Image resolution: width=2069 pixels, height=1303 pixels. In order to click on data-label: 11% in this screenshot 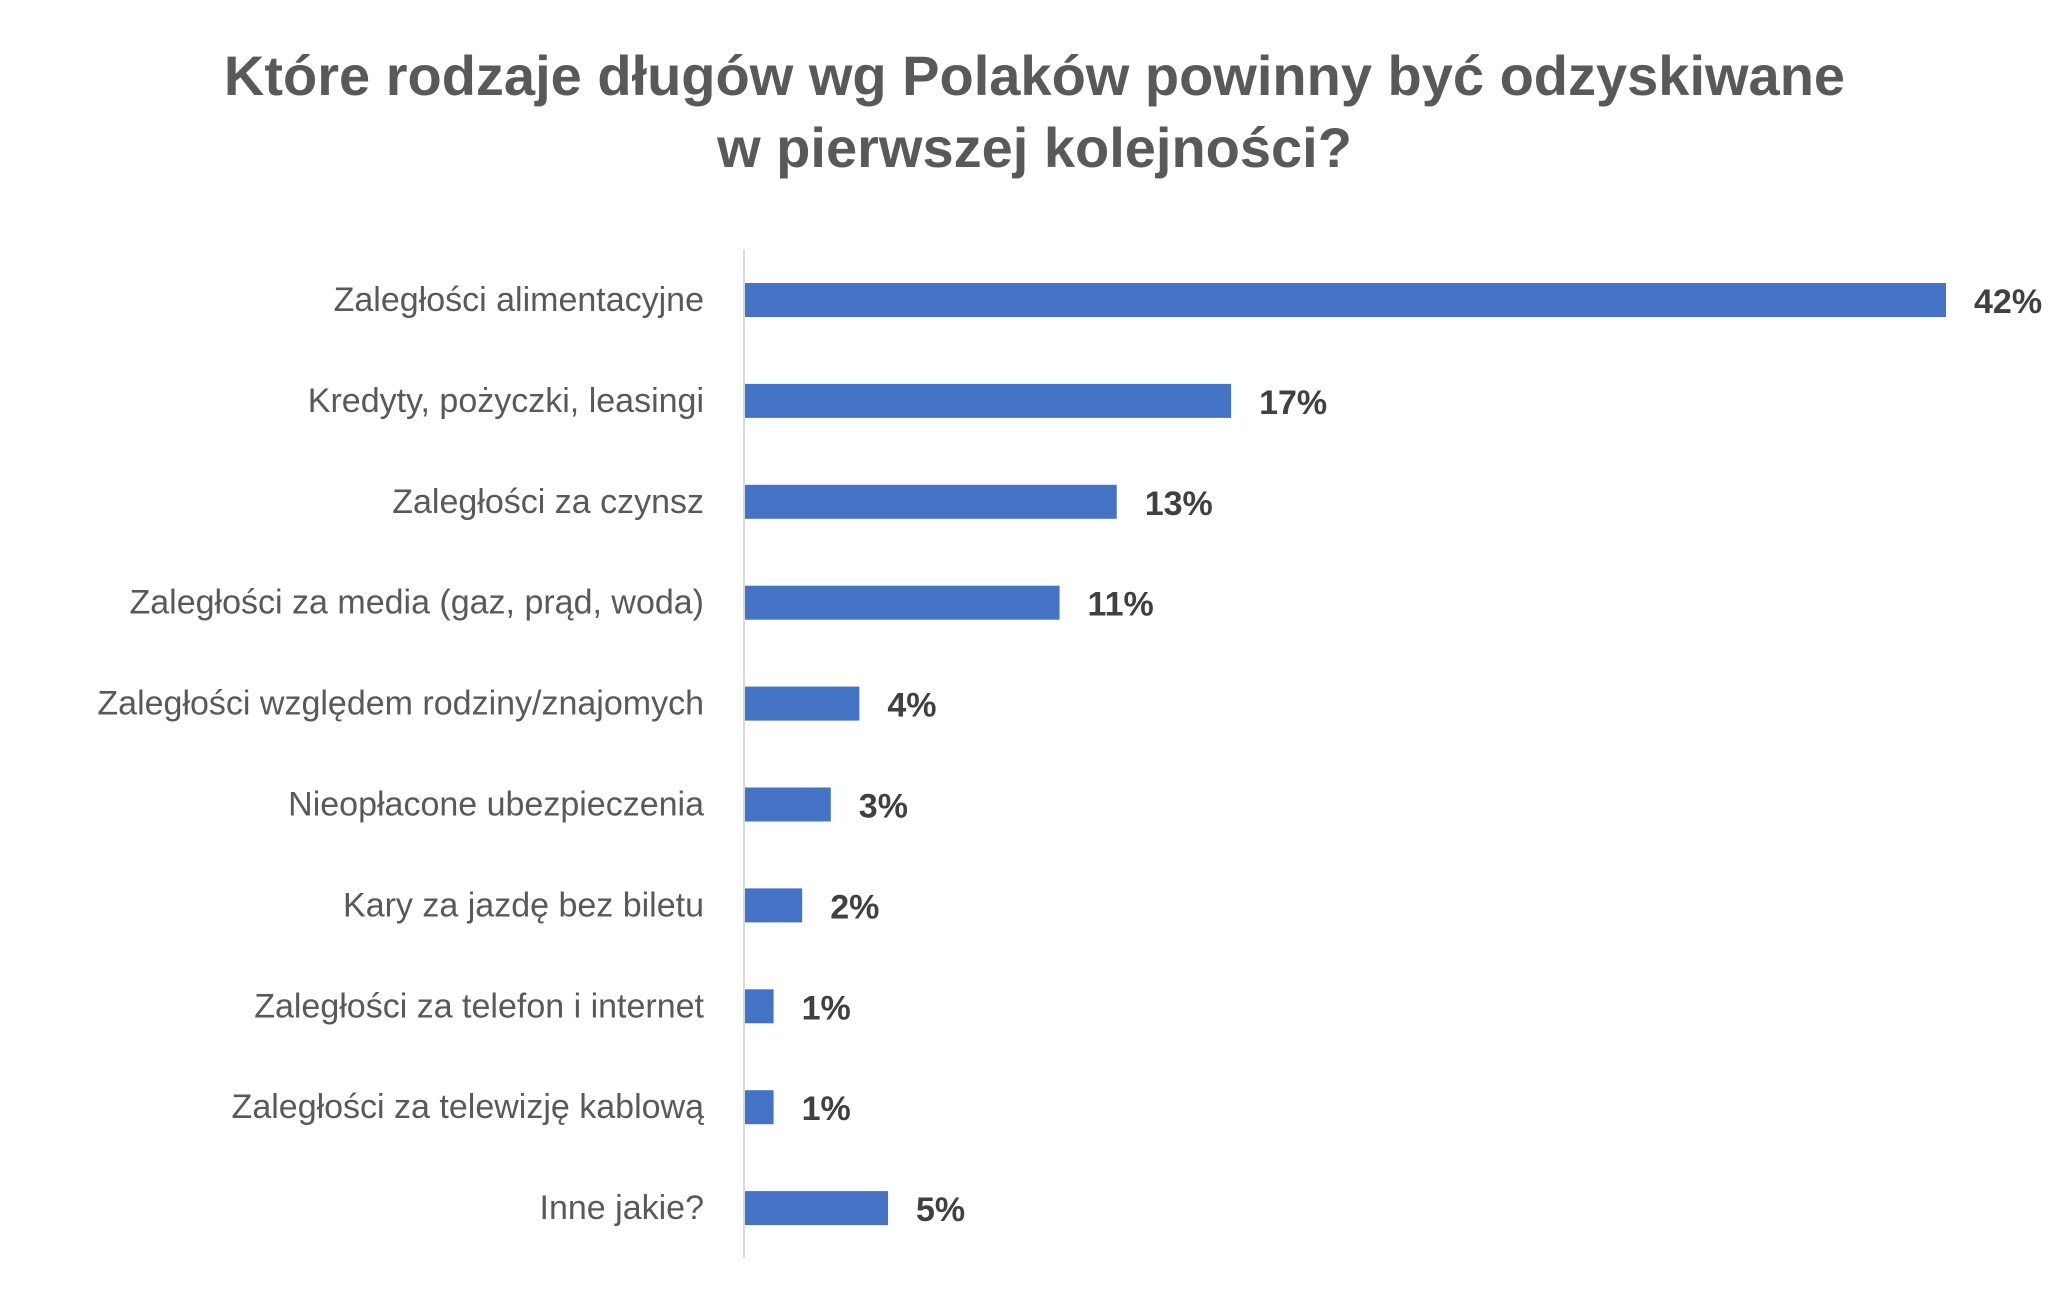, I will do `click(1121, 605)`.